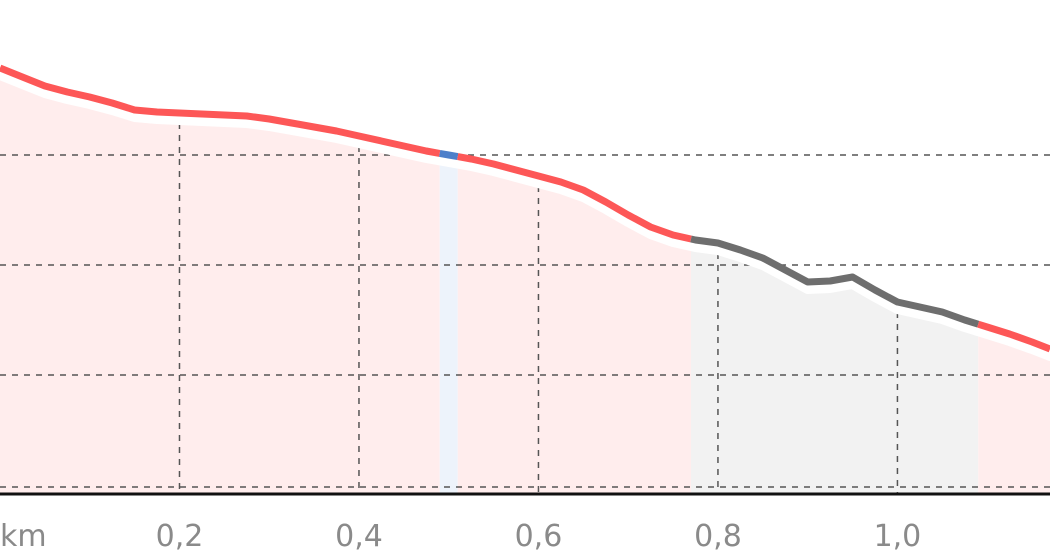  What do you see at coordinates (898, 536) in the screenshot?
I see `x-tick-label-4: 1,0` at bounding box center [898, 536].